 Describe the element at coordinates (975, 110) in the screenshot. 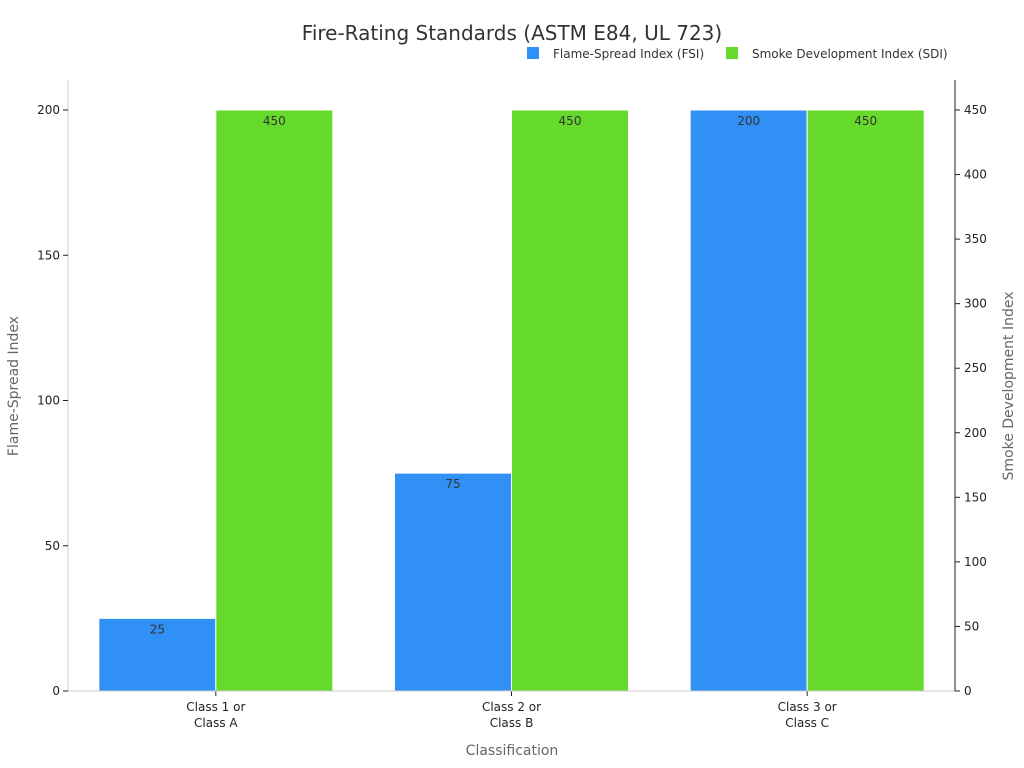

I see `y2-tick-label: 450` at that location.